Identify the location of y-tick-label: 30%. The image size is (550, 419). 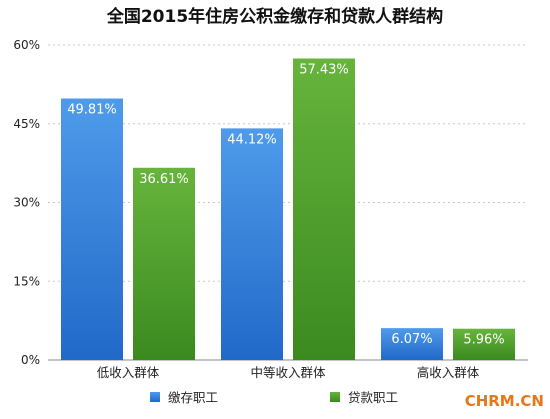
(26, 203).